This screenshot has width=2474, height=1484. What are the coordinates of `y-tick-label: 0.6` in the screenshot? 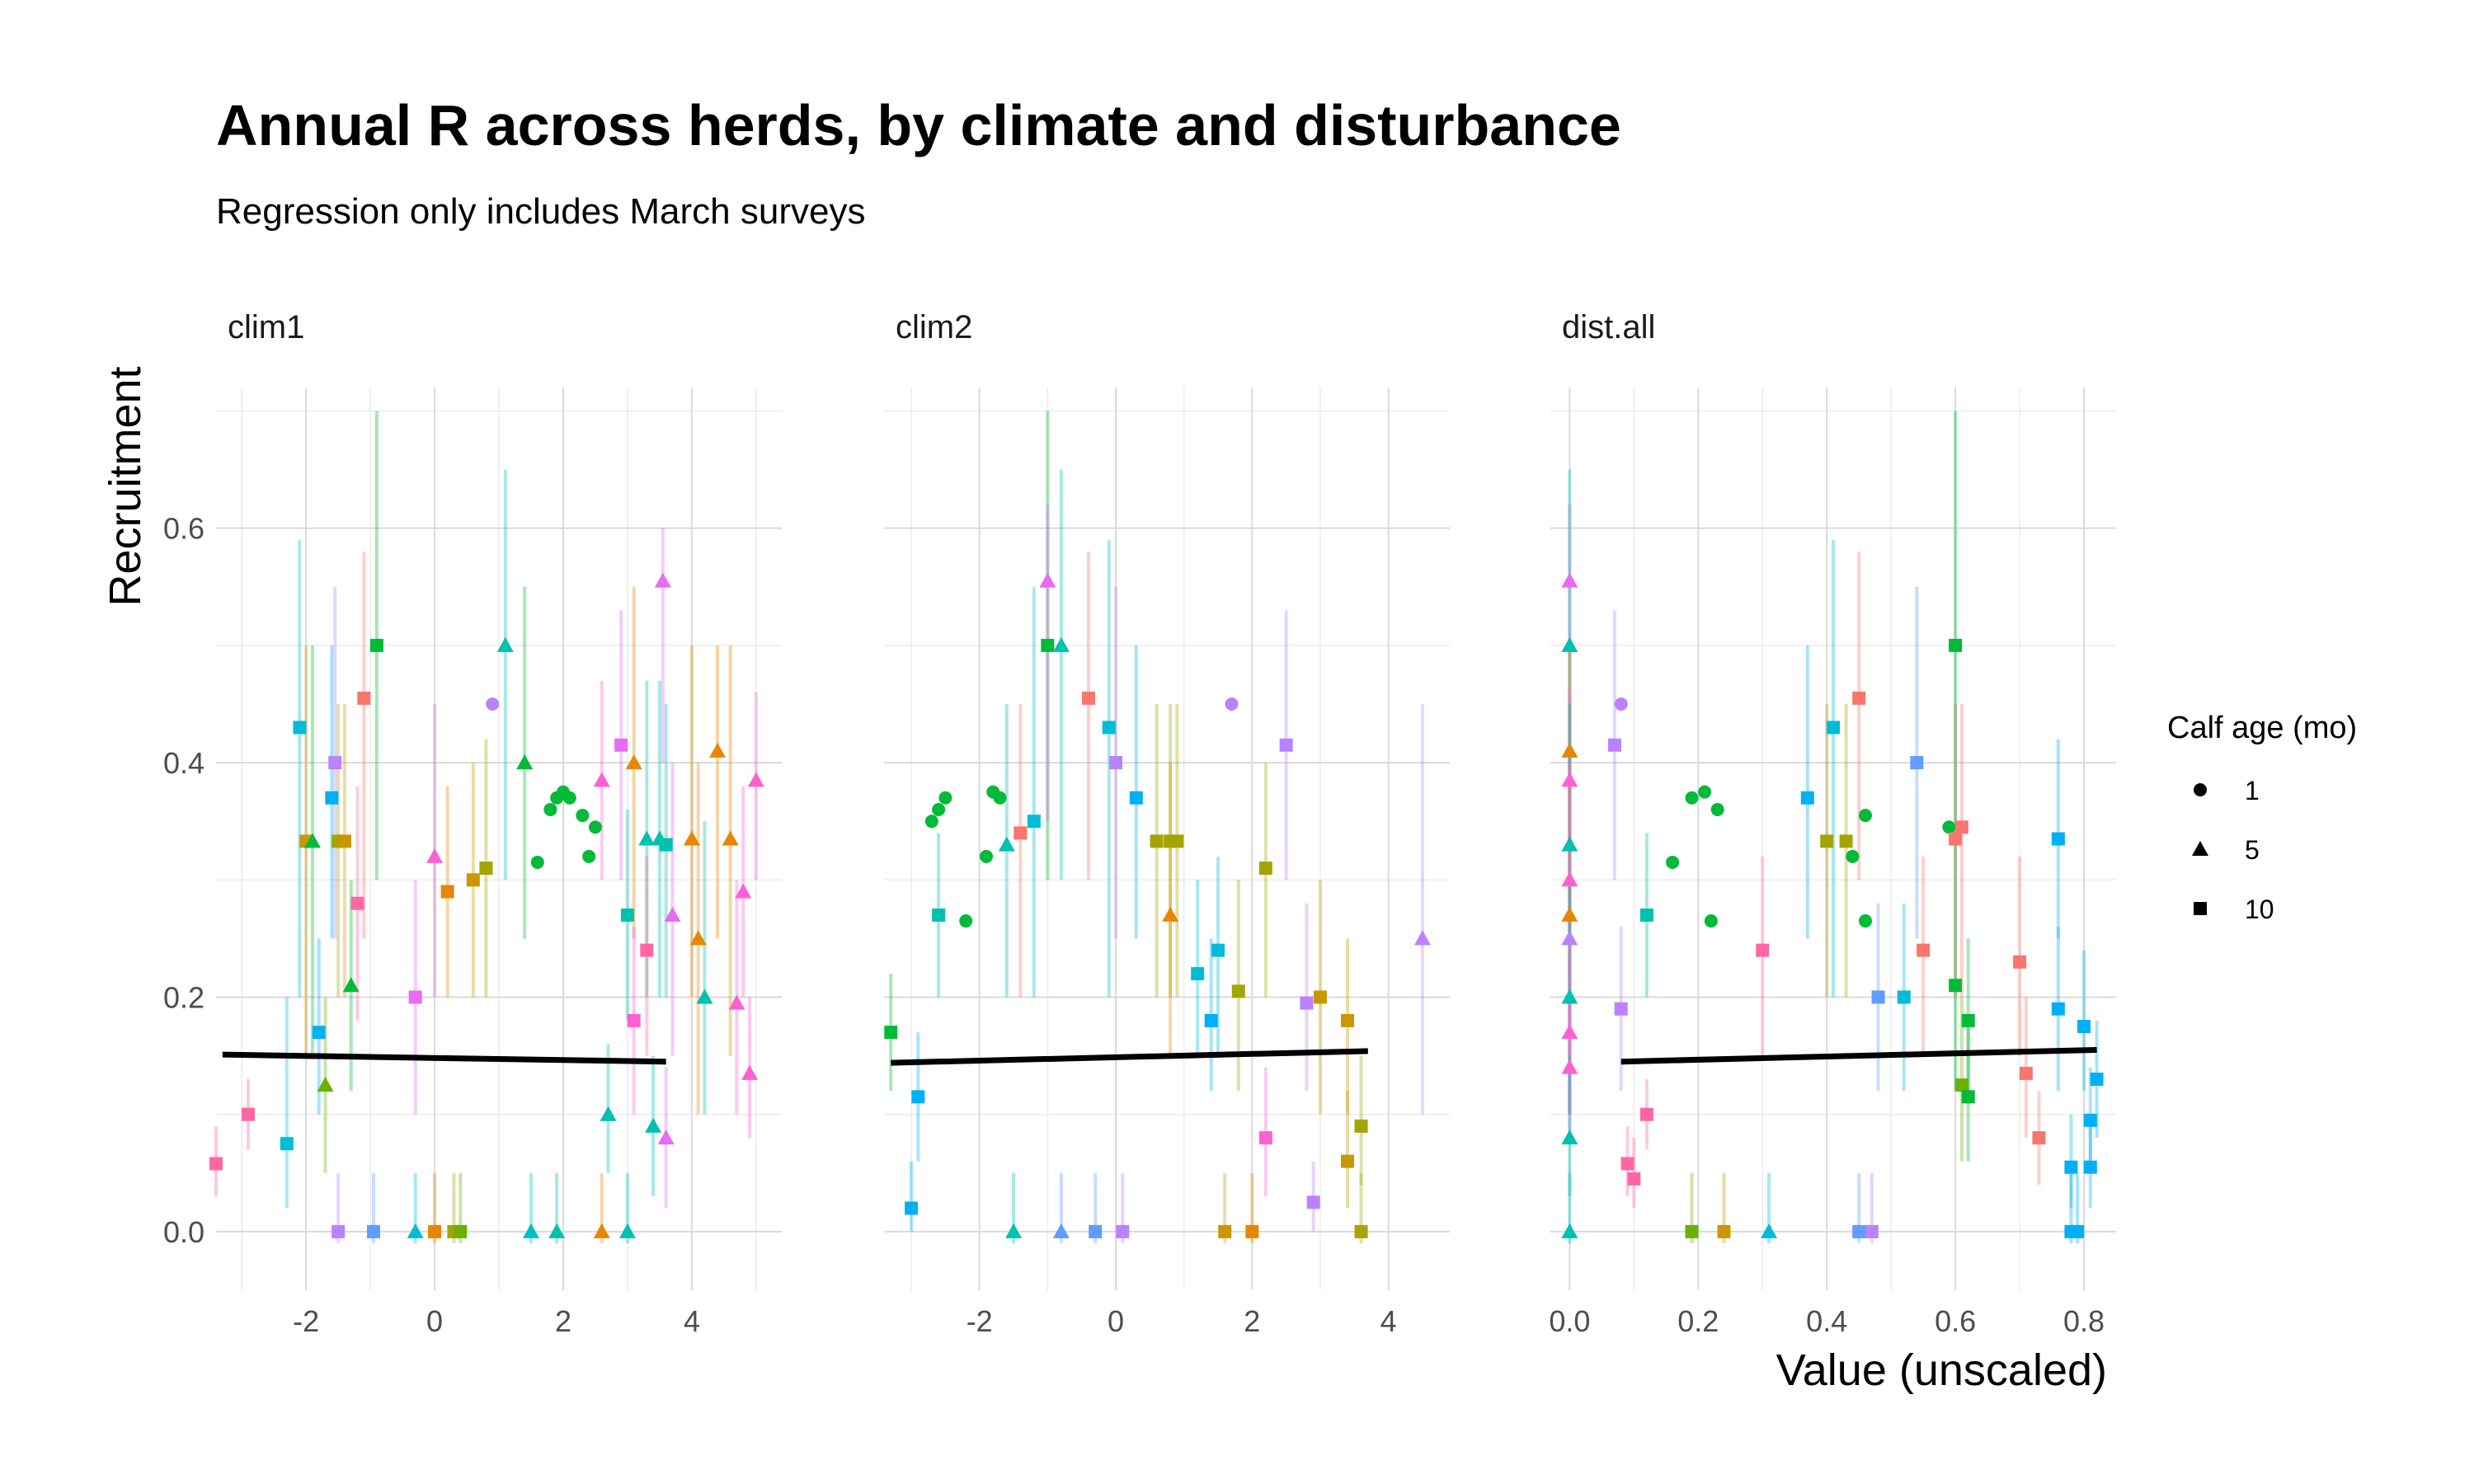 It's located at (184, 529).